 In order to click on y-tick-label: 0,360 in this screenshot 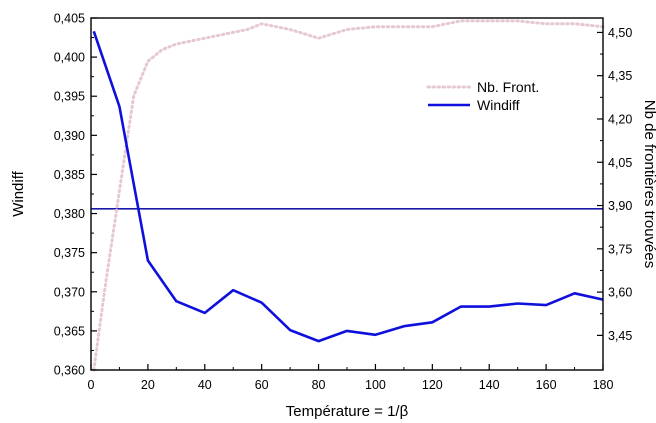, I will do `click(69, 371)`.